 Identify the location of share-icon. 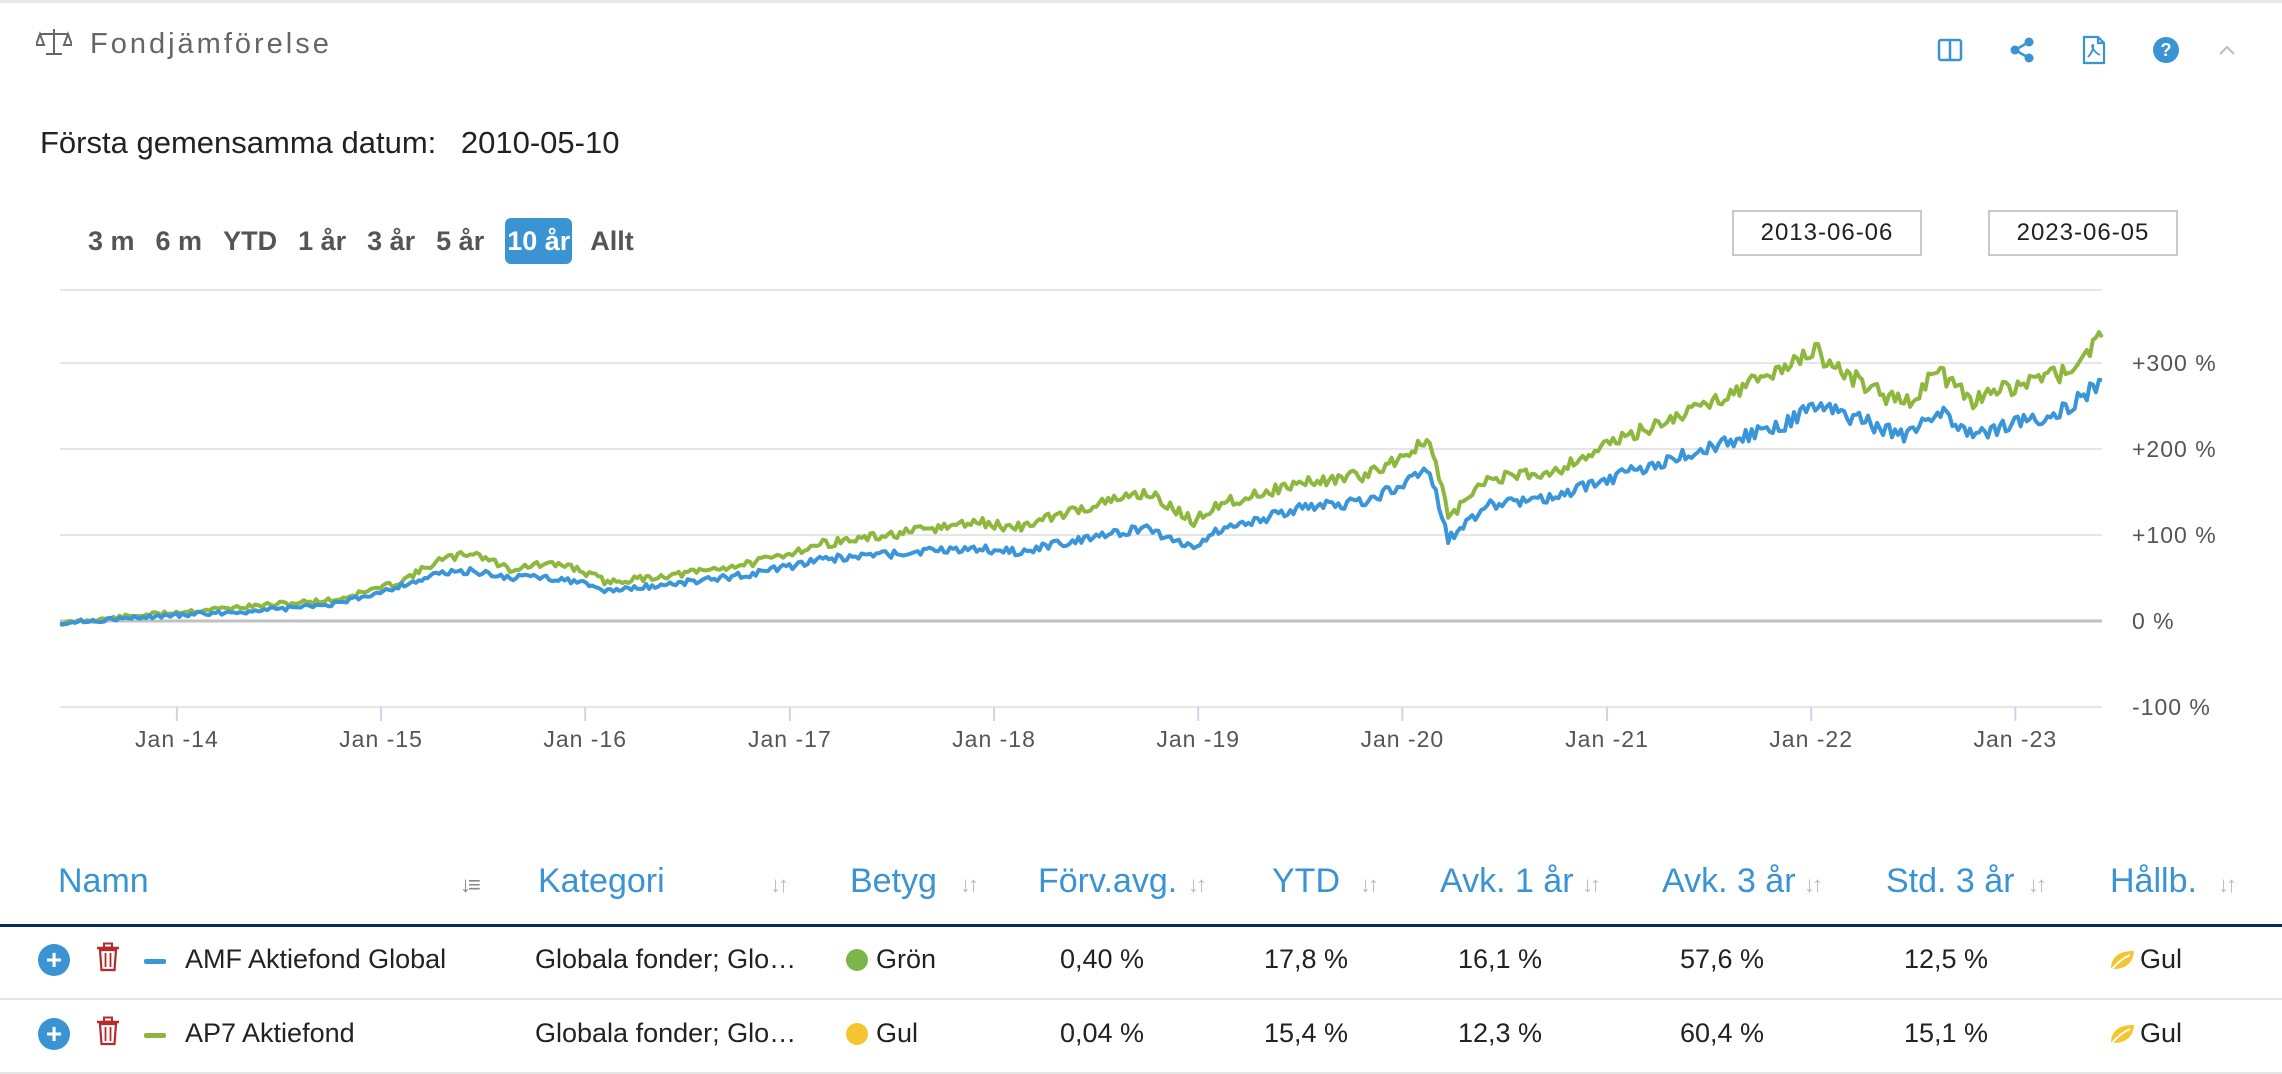
(2022, 50).